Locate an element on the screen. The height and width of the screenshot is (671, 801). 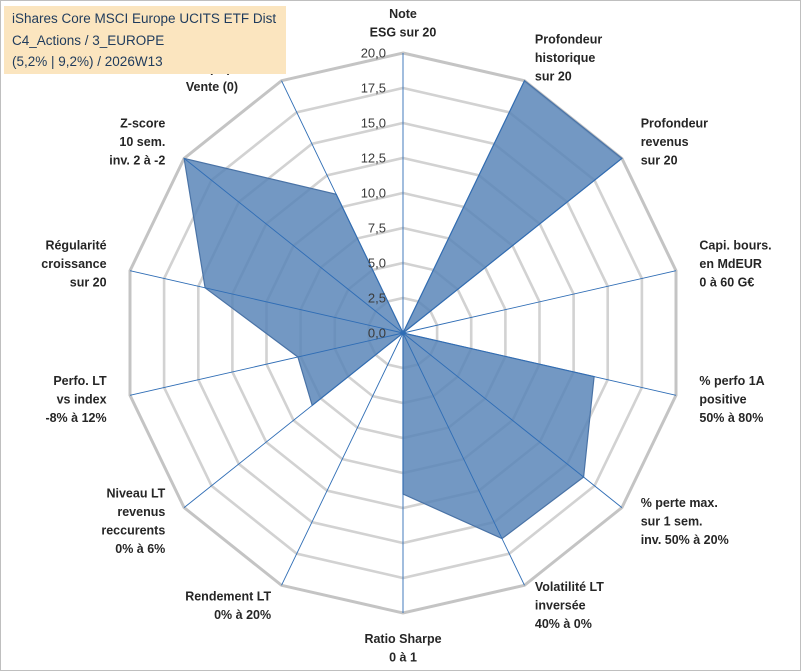
axis-label-line: inversée is located at coordinates (560, 606).